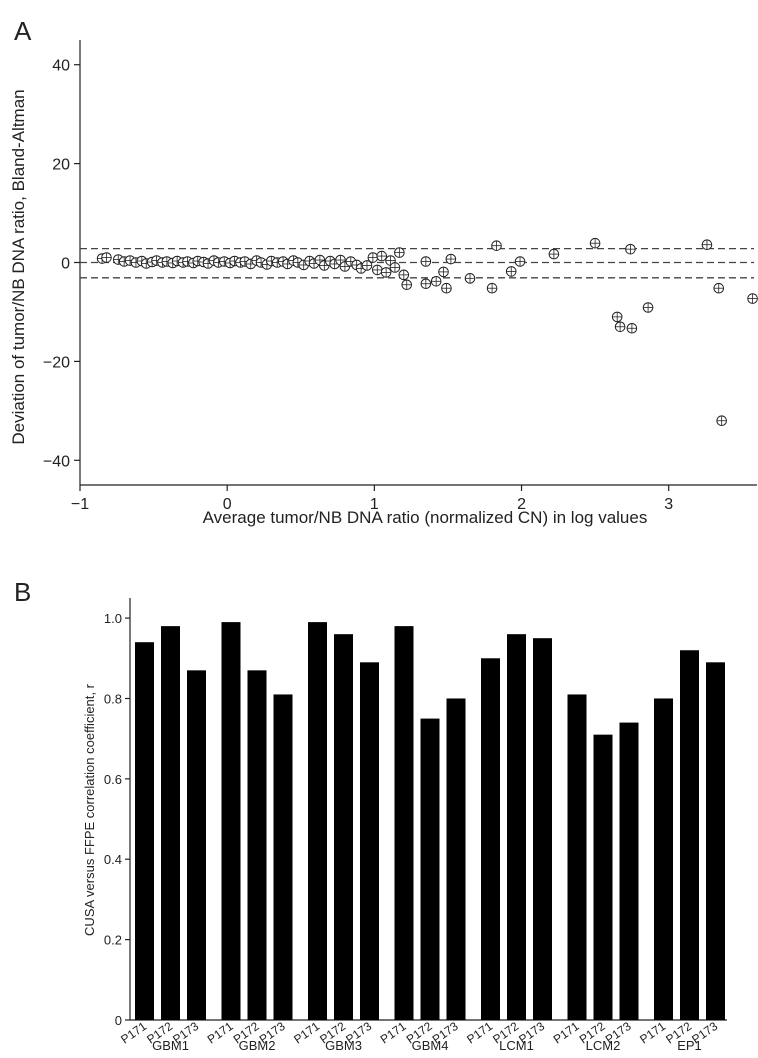 The height and width of the screenshot is (1058, 758). I want to click on panel-b-y-tick-label: 1.0, so click(113, 618).